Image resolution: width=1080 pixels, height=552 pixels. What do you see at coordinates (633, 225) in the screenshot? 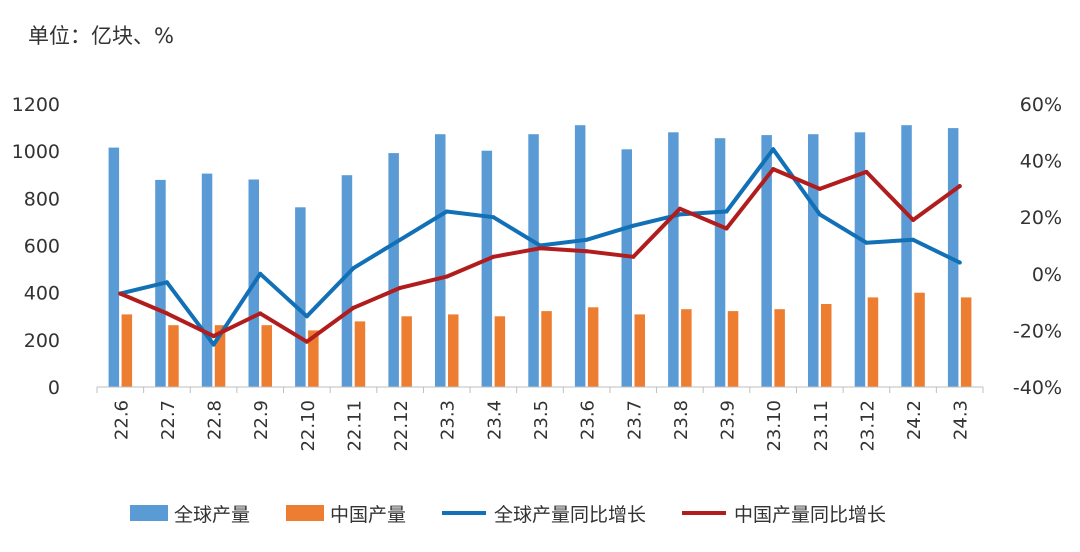
I see `point-global-yoy-23.7` at bounding box center [633, 225].